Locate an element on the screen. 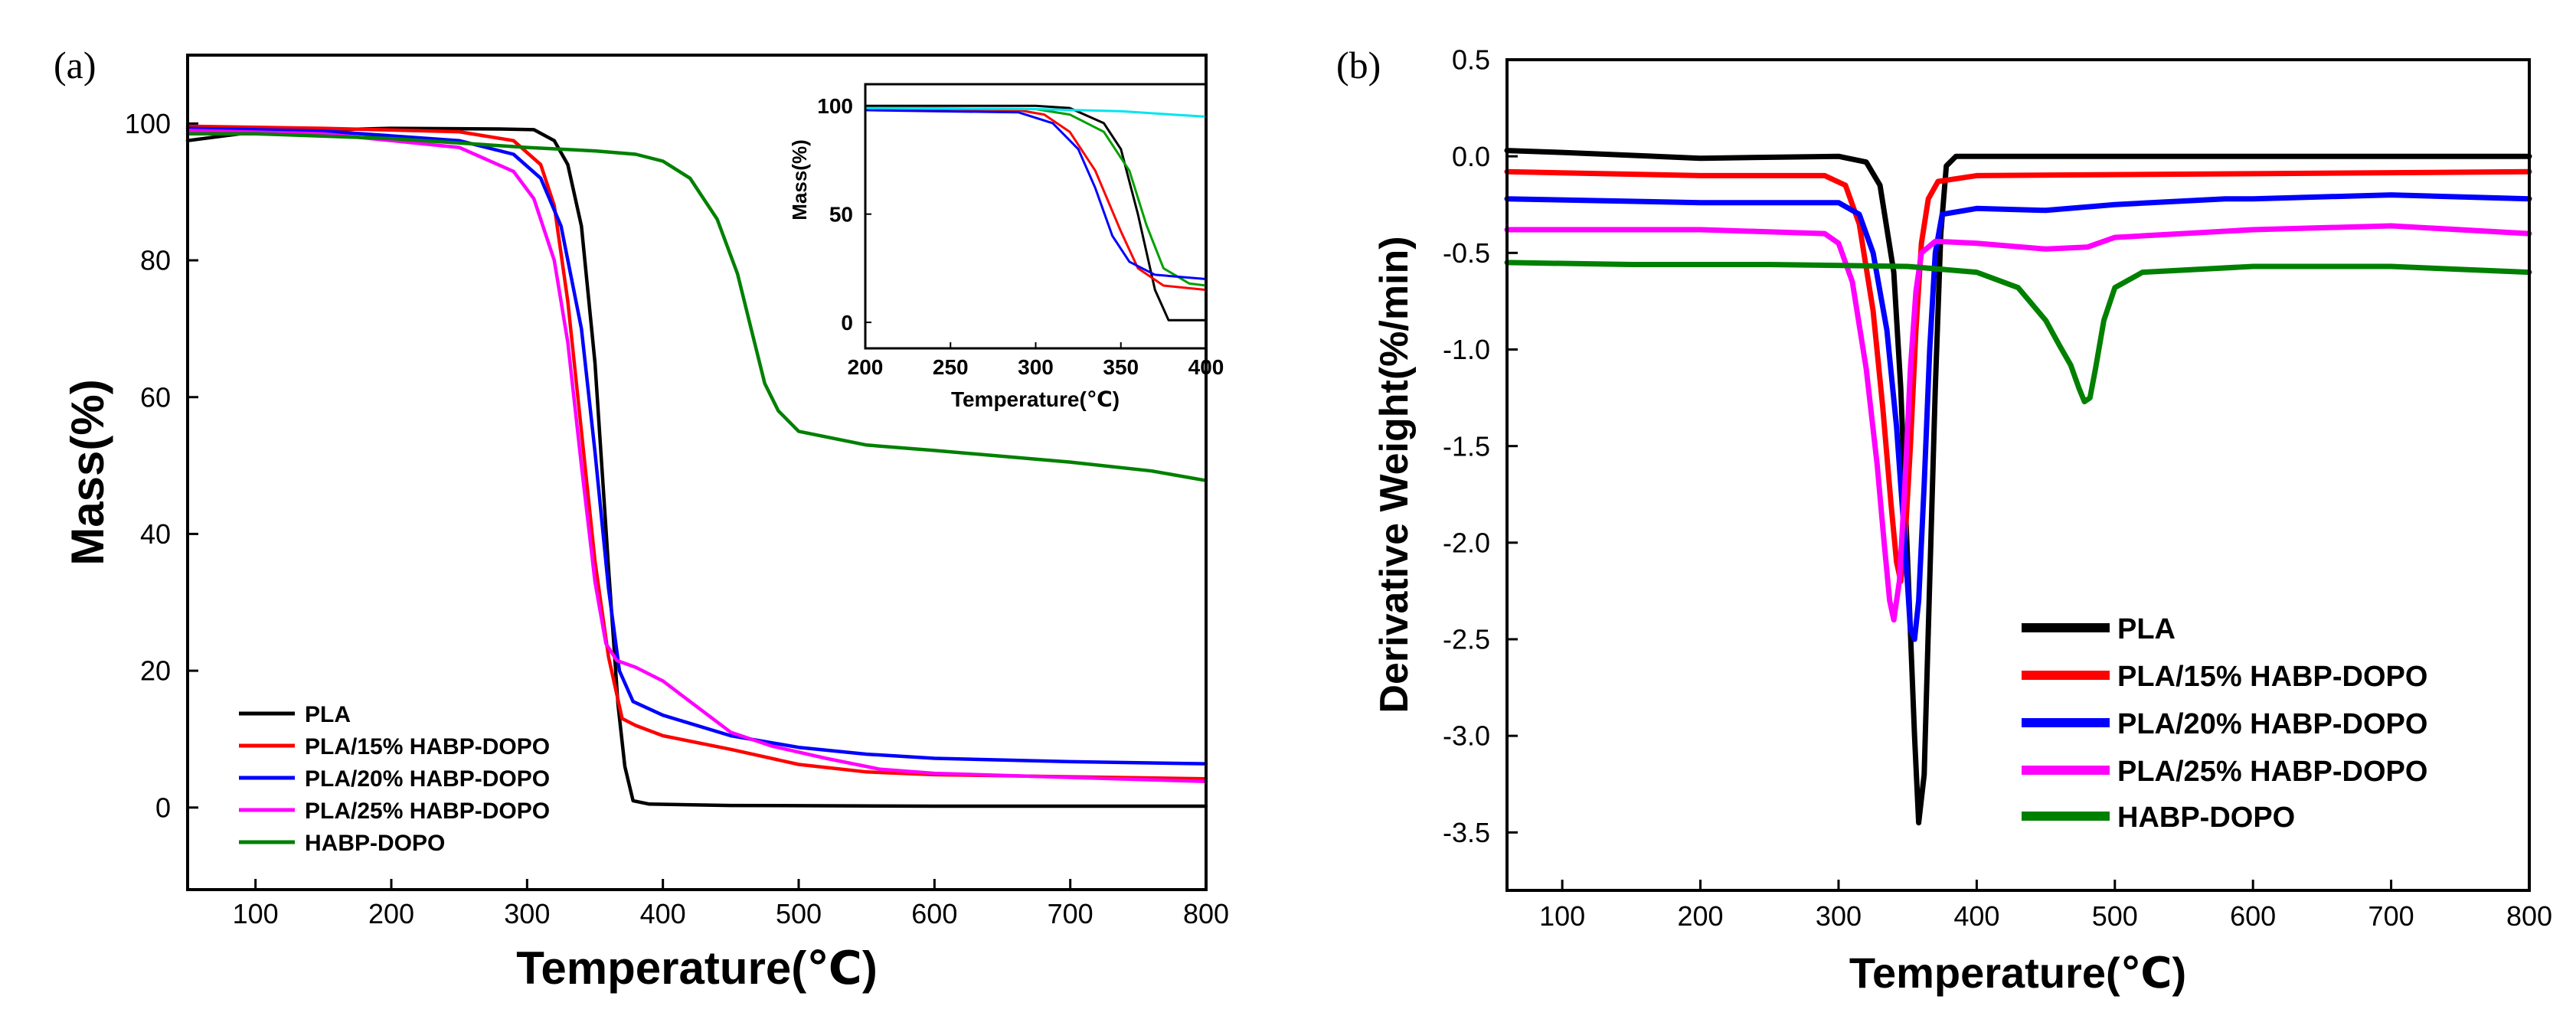 This screenshot has height=1019, width=2576. inset-y-ticks: 0 50 100 is located at coordinates (844, 214).